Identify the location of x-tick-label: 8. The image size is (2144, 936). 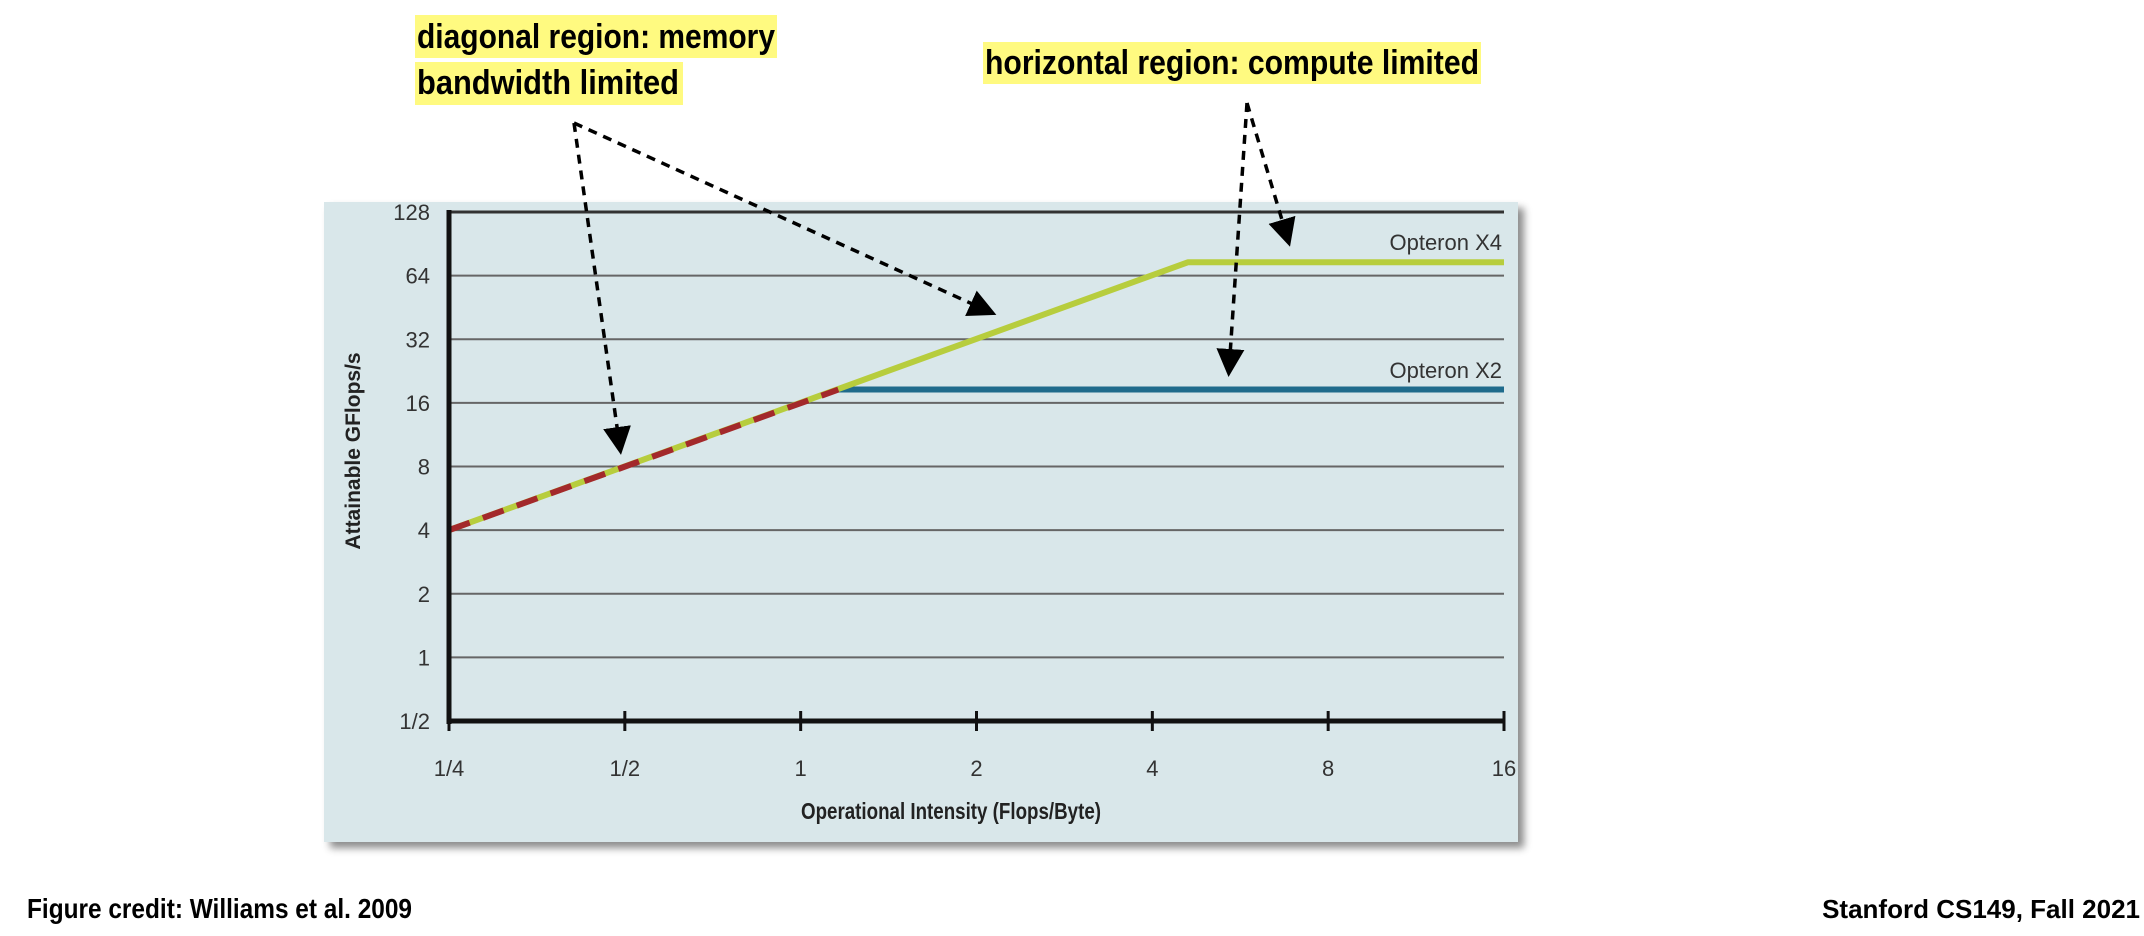
(1328, 768).